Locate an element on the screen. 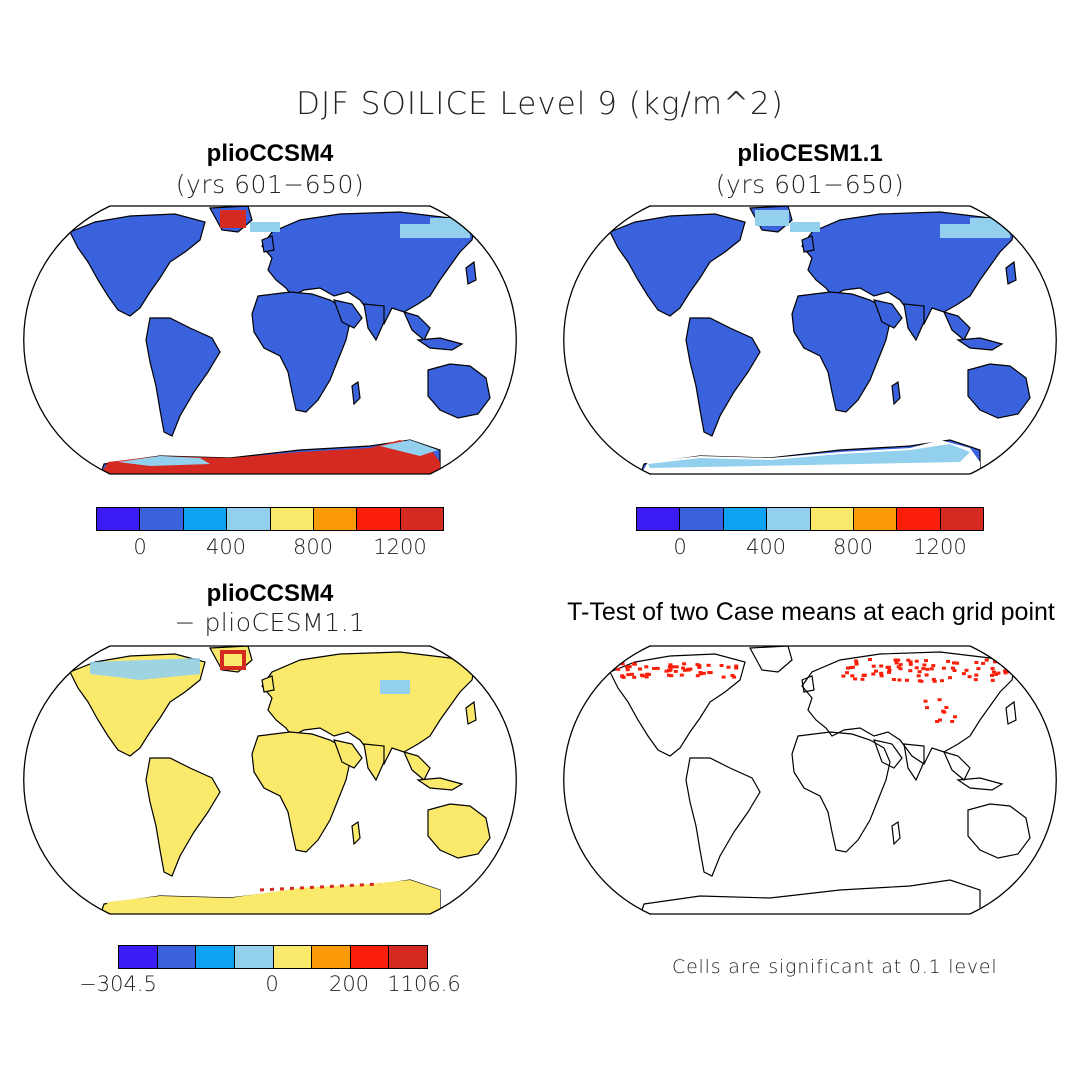 Image resolution: width=1080 pixels, height=1080 pixels. continent-southAmerica is located at coordinates (183, 377).